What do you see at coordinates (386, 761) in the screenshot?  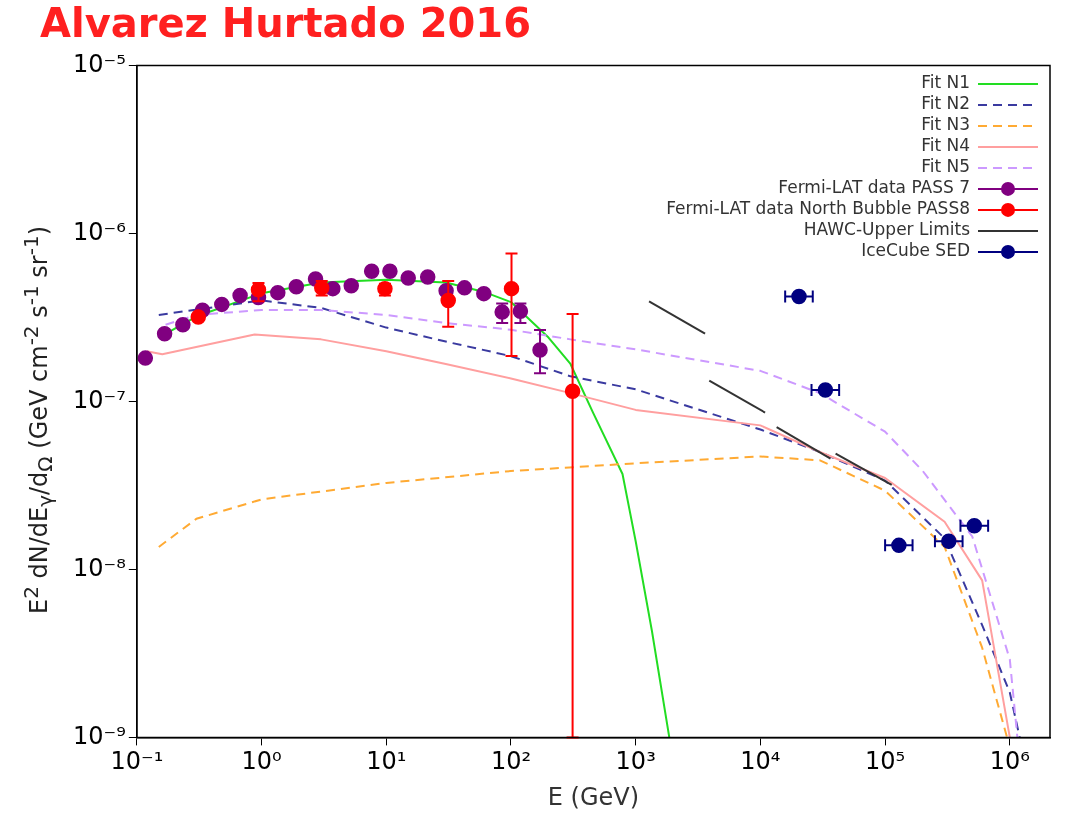 I see `x-tick-label: 10¹` at bounding box center [386, 761].